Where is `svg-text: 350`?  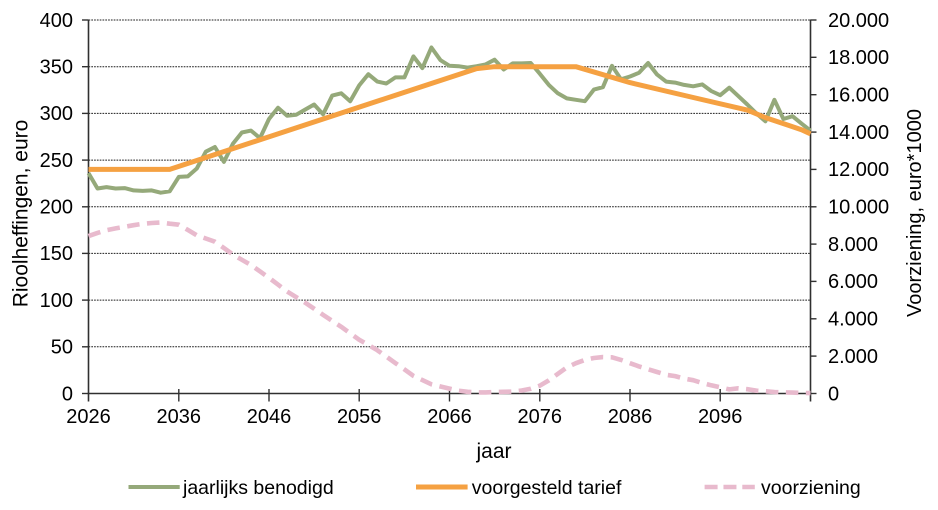
svg-text: 350 is located at coordinates (56, 68).